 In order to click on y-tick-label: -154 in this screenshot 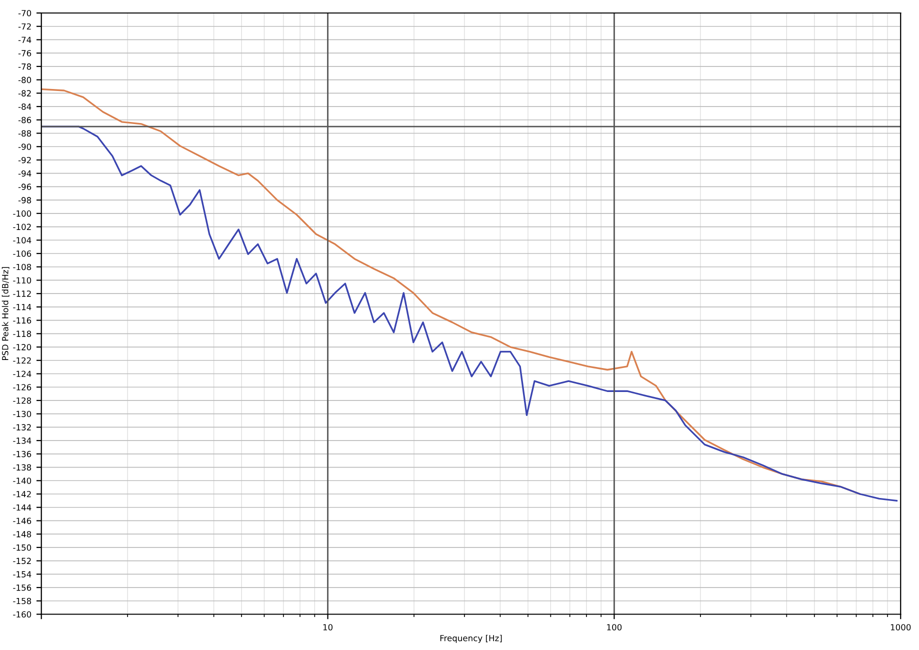, I will do `click(22, 574)`.